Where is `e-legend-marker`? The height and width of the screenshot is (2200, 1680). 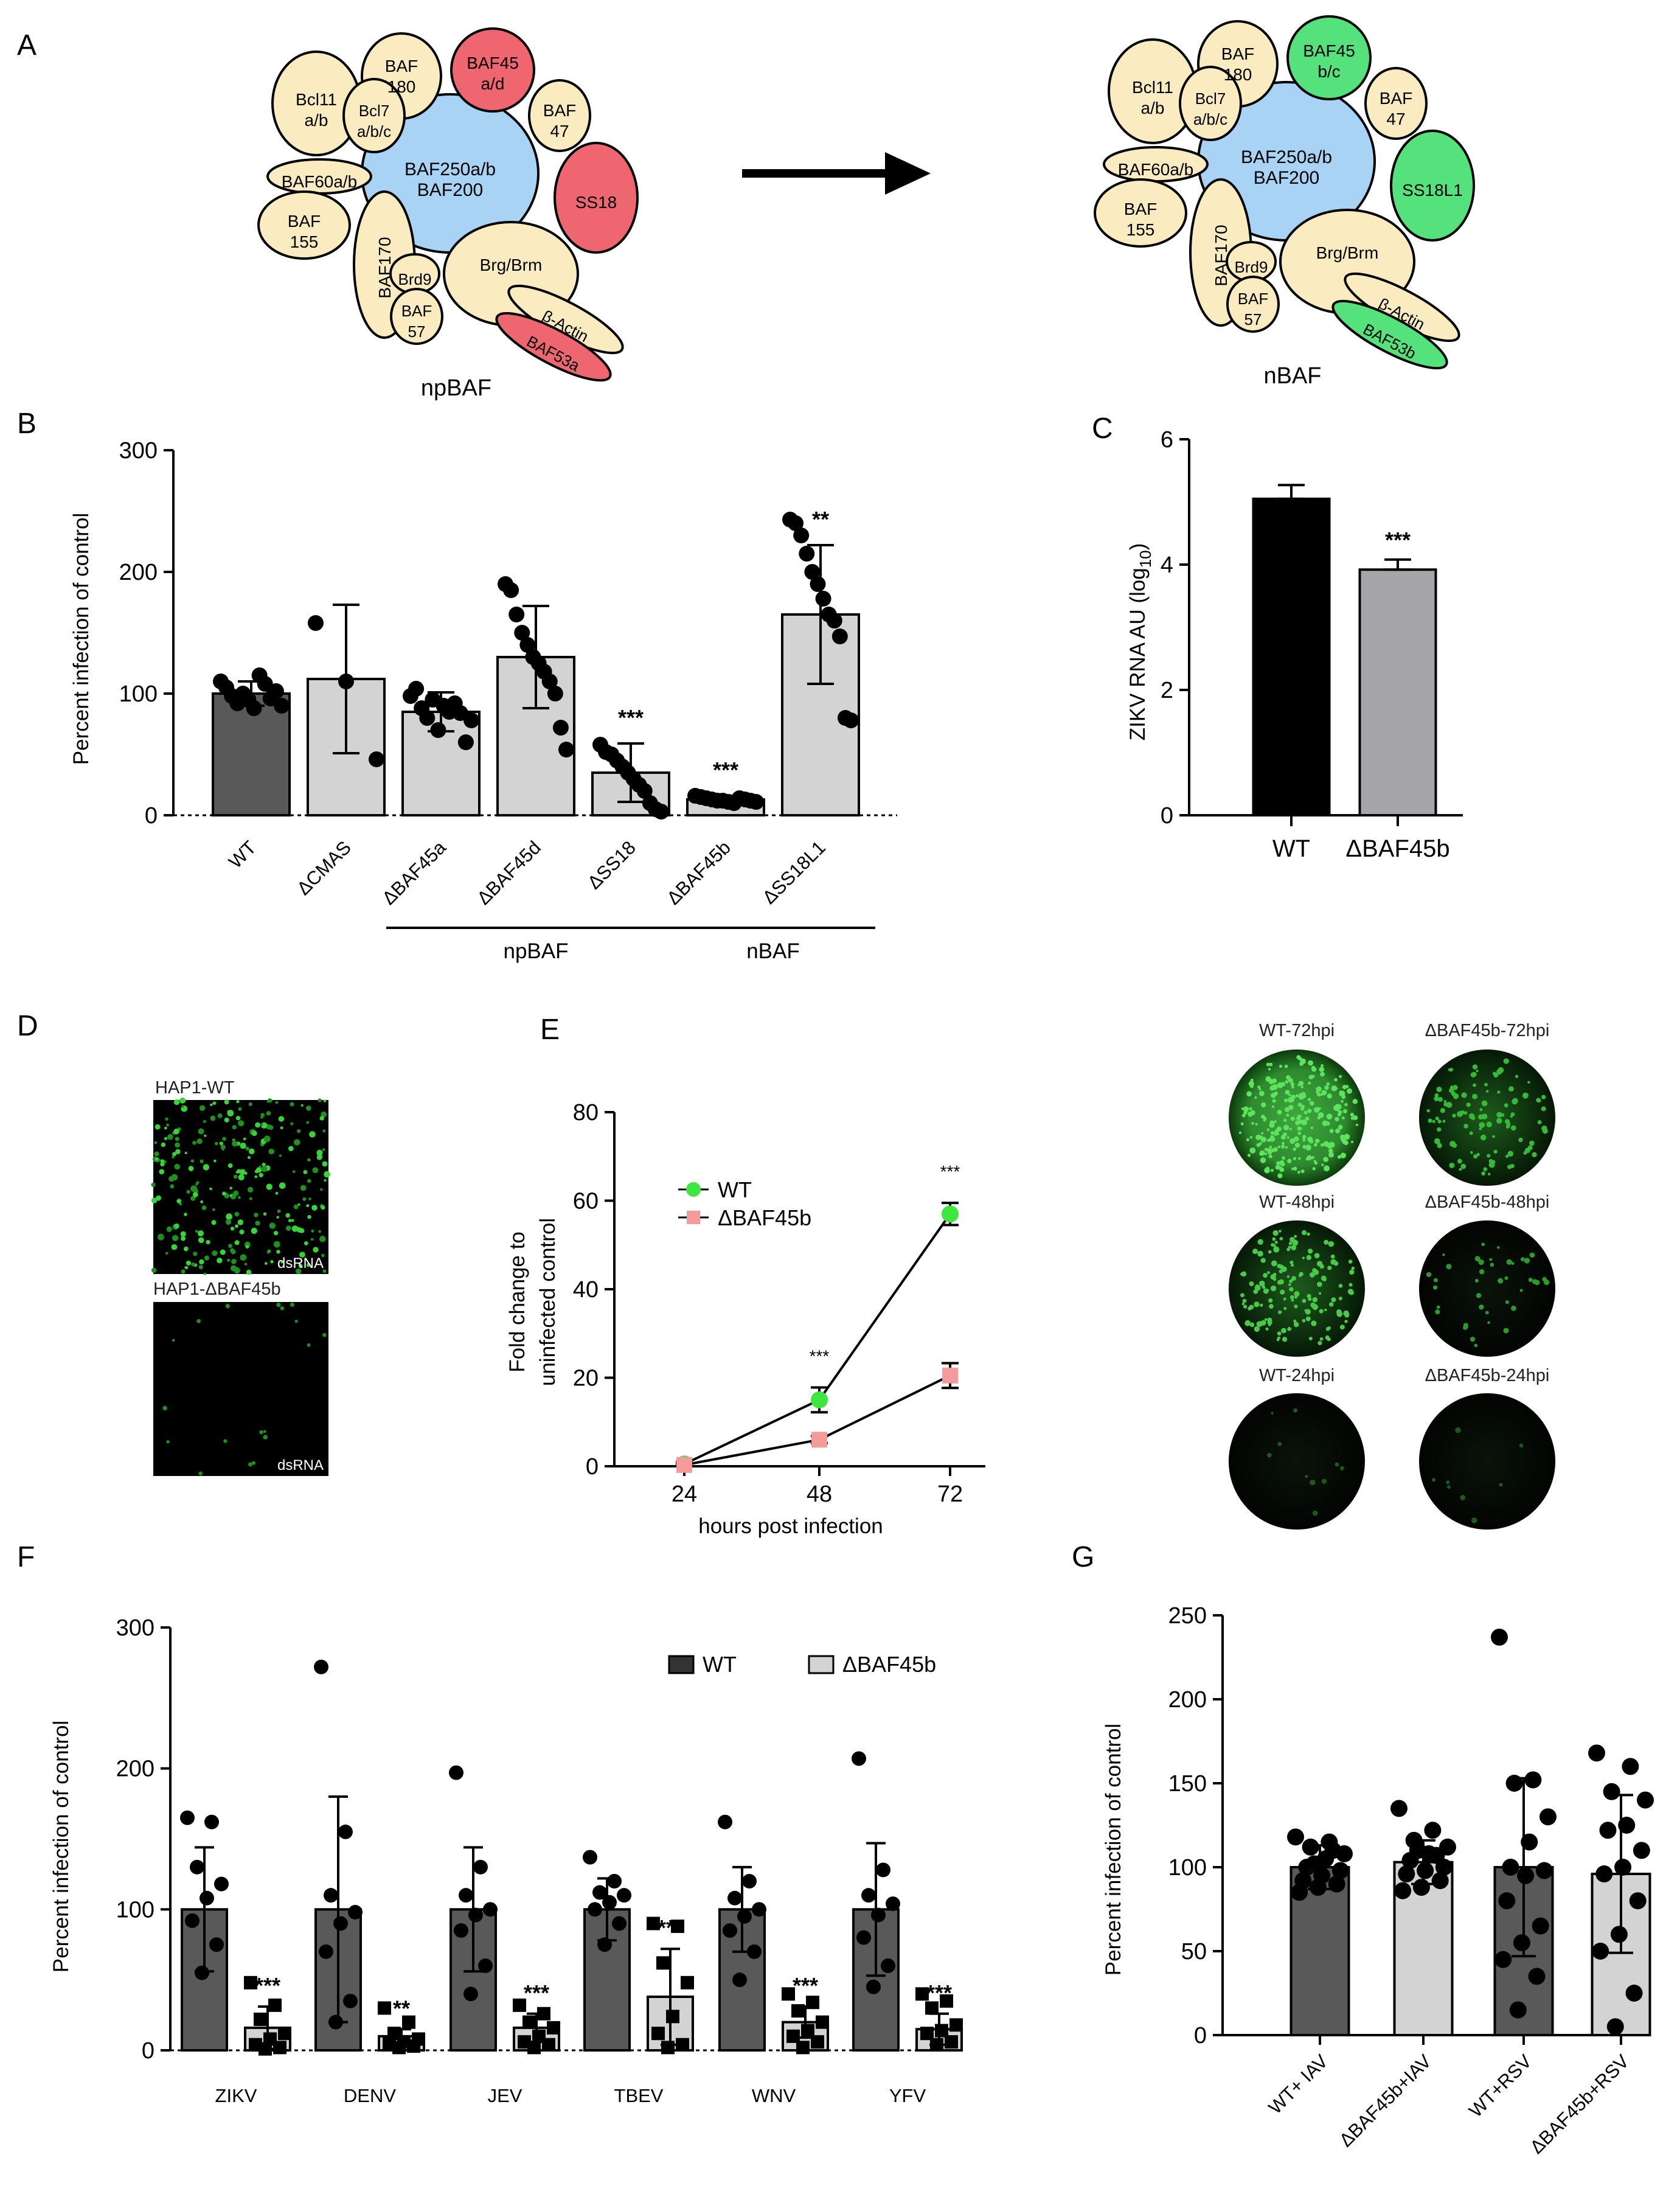
e-legend-marker is located at coordinates (693, 1217).